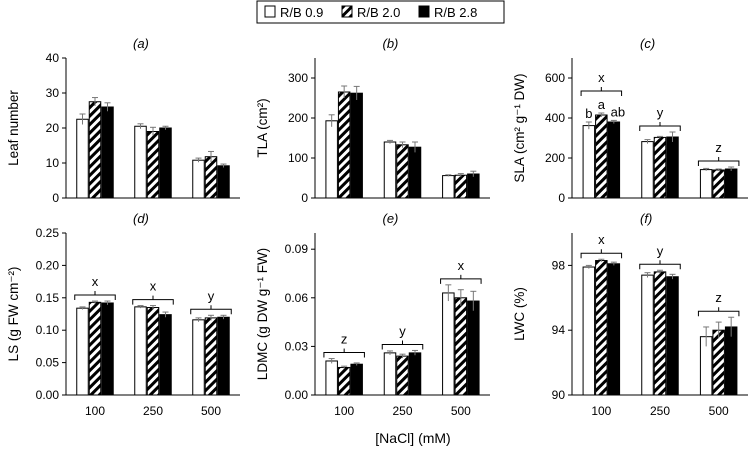 Image resolution: width=750 pixels, height=454 pixels. Describe the element at coordinates (53, 93) in the screenshot. I see `y-tick-label: 30` at that location.